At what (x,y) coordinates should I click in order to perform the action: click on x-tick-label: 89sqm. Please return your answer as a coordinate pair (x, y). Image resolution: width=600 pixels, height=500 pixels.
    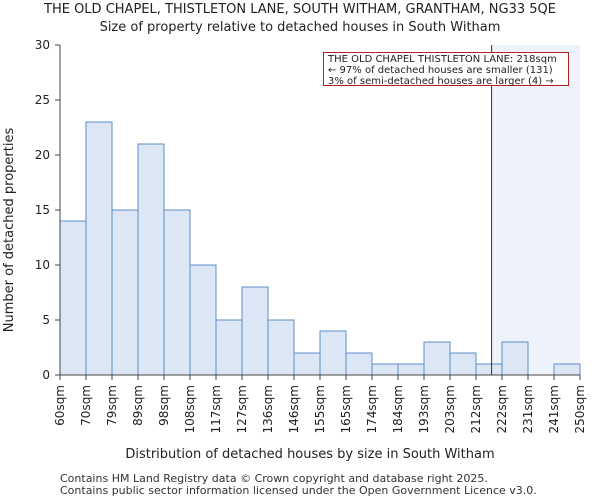
    Looking at the image, I should click on (138, 405).